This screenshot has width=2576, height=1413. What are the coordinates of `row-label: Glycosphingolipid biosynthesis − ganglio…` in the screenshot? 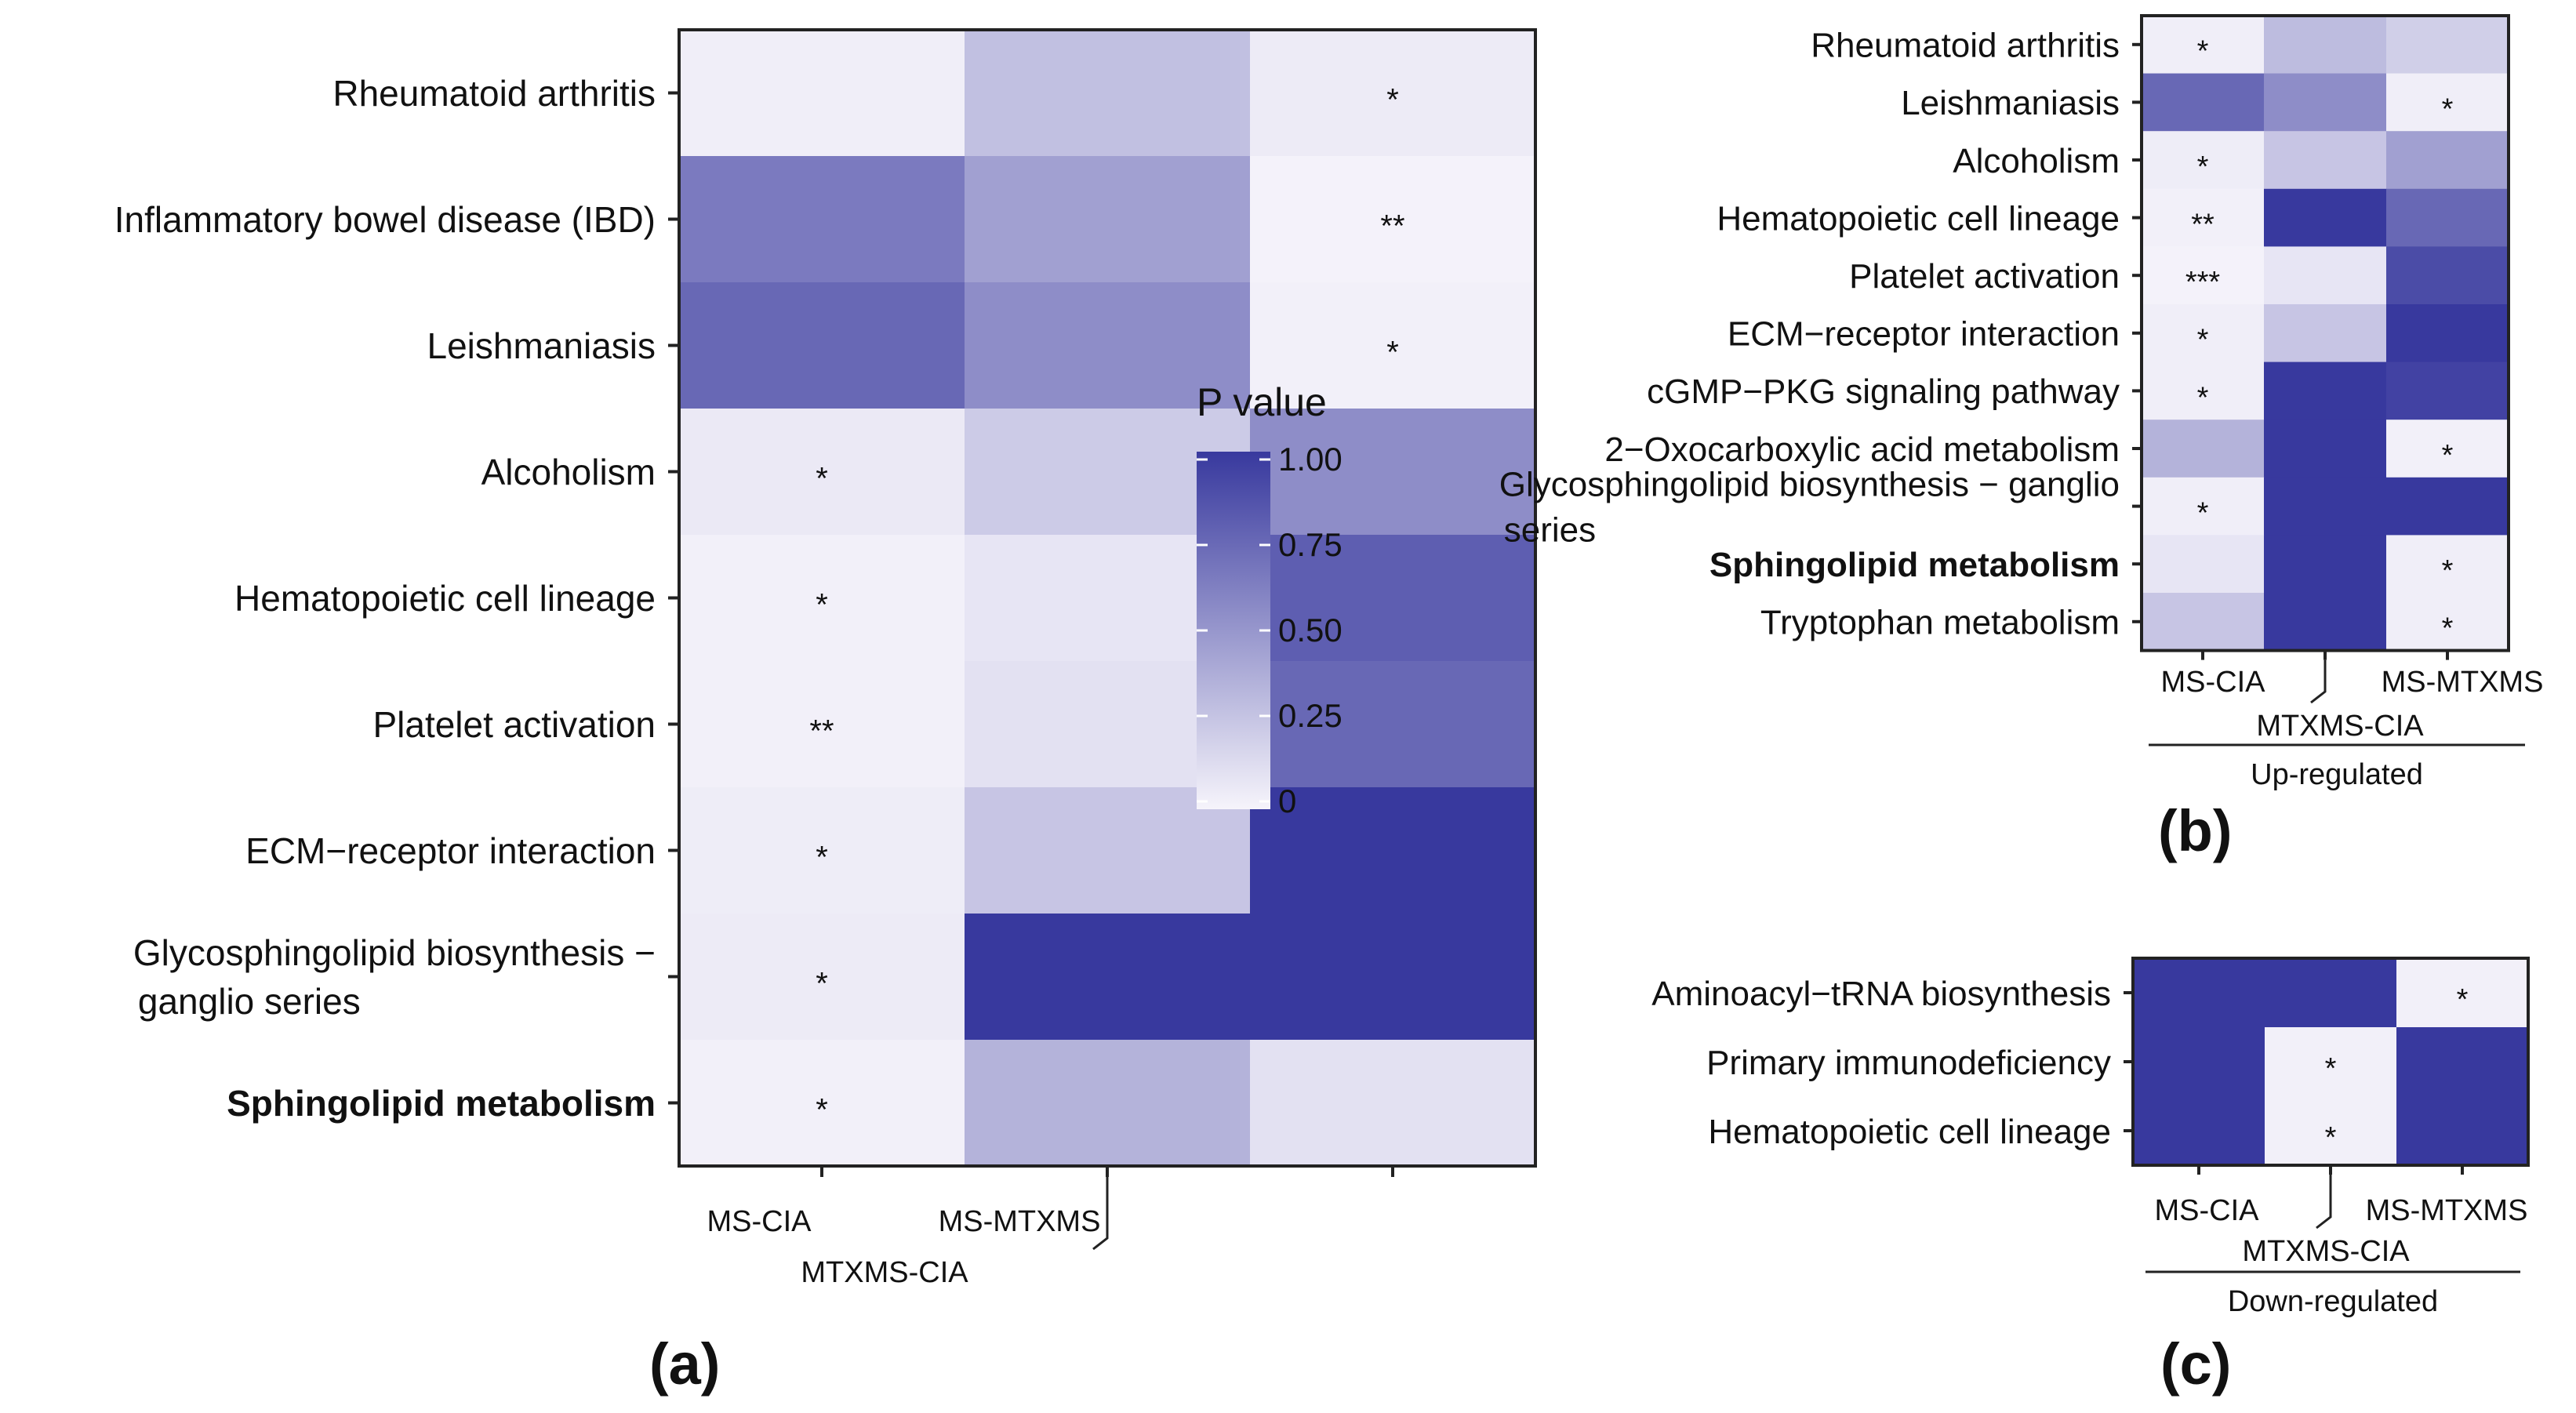 It's located at (1809, 507).